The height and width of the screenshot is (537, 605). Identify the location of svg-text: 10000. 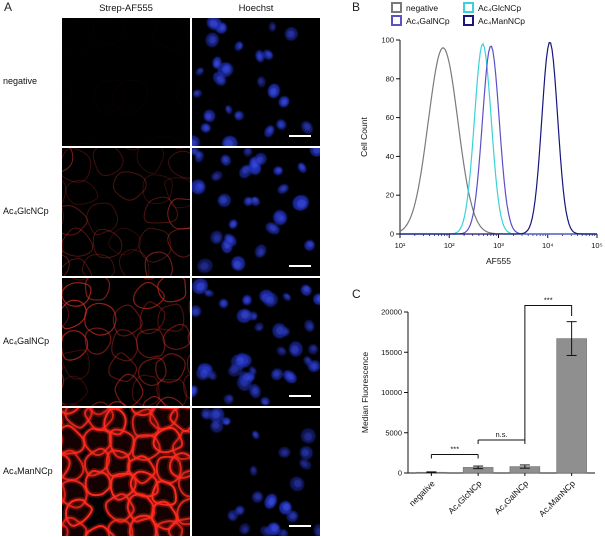
(391, 392).